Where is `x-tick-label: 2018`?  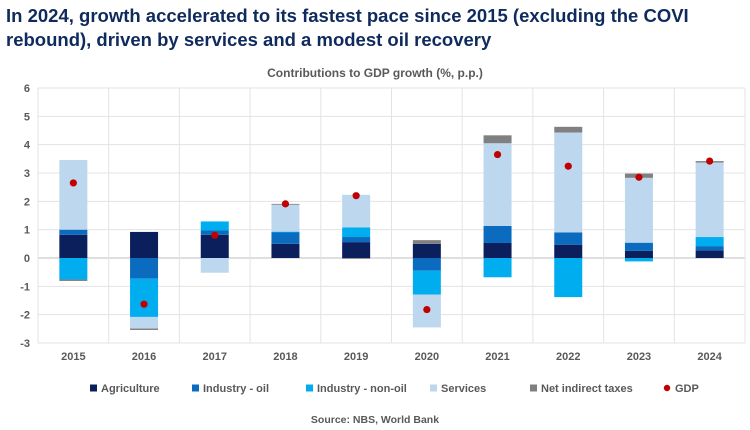
x-tick-label: 2018 is located at coordinates (285, 357).